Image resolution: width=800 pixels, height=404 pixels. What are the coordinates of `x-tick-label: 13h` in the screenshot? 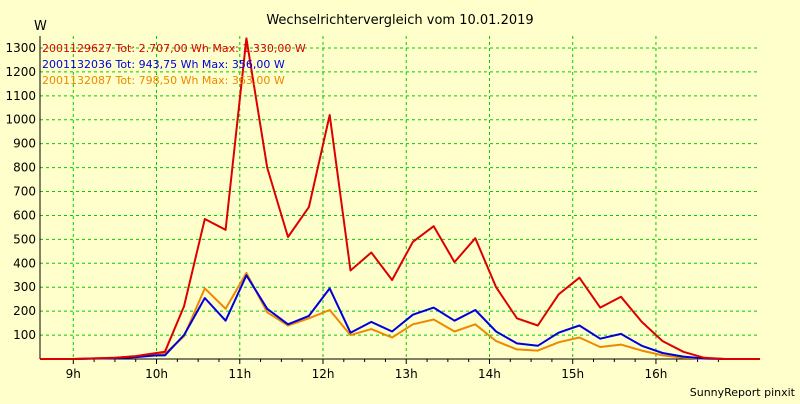 It's located at (406, 374).